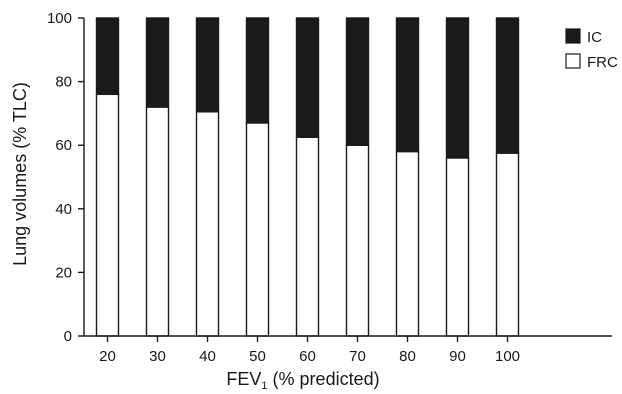  Describe the element at coordinates (264, 386) in the screenshot. I see `x-axis-title-subscript: 1` at that location.